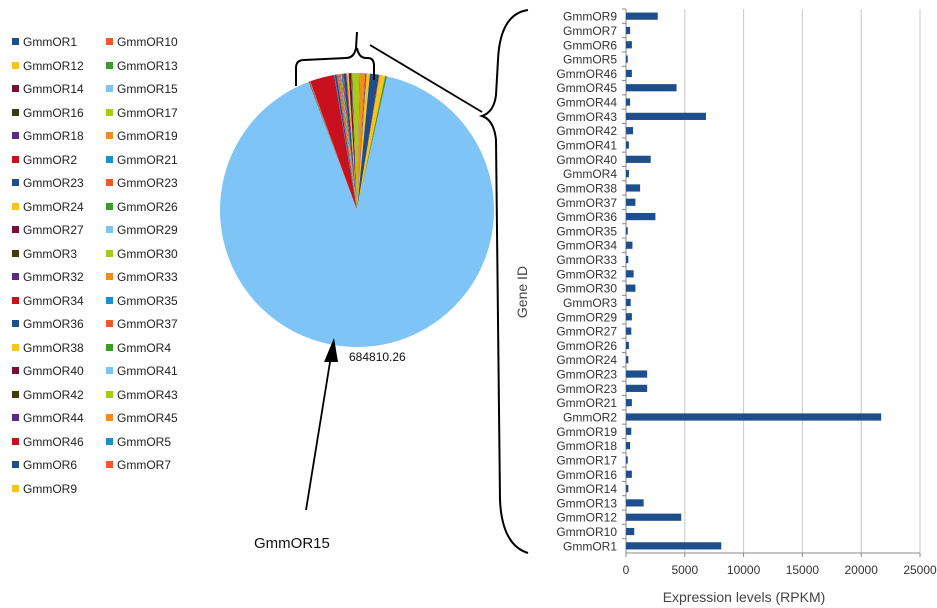 This screenshot has height=608, width=937. I want to click on legend-label: GmmOR12, so click(53, 65).